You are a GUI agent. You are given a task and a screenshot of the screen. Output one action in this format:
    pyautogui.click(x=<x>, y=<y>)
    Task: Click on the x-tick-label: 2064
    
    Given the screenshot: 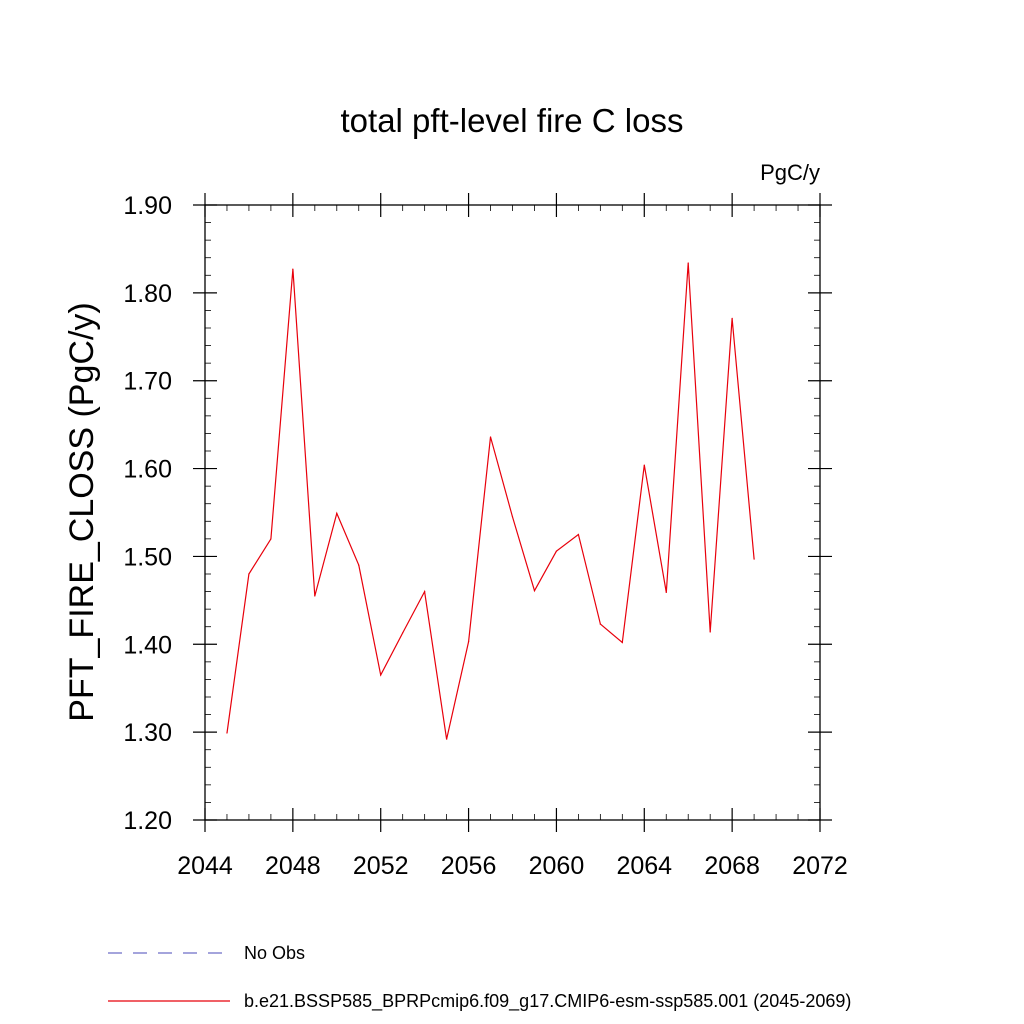 What is the action you would take?
    pyautogui.click(x=644, y=866)
    